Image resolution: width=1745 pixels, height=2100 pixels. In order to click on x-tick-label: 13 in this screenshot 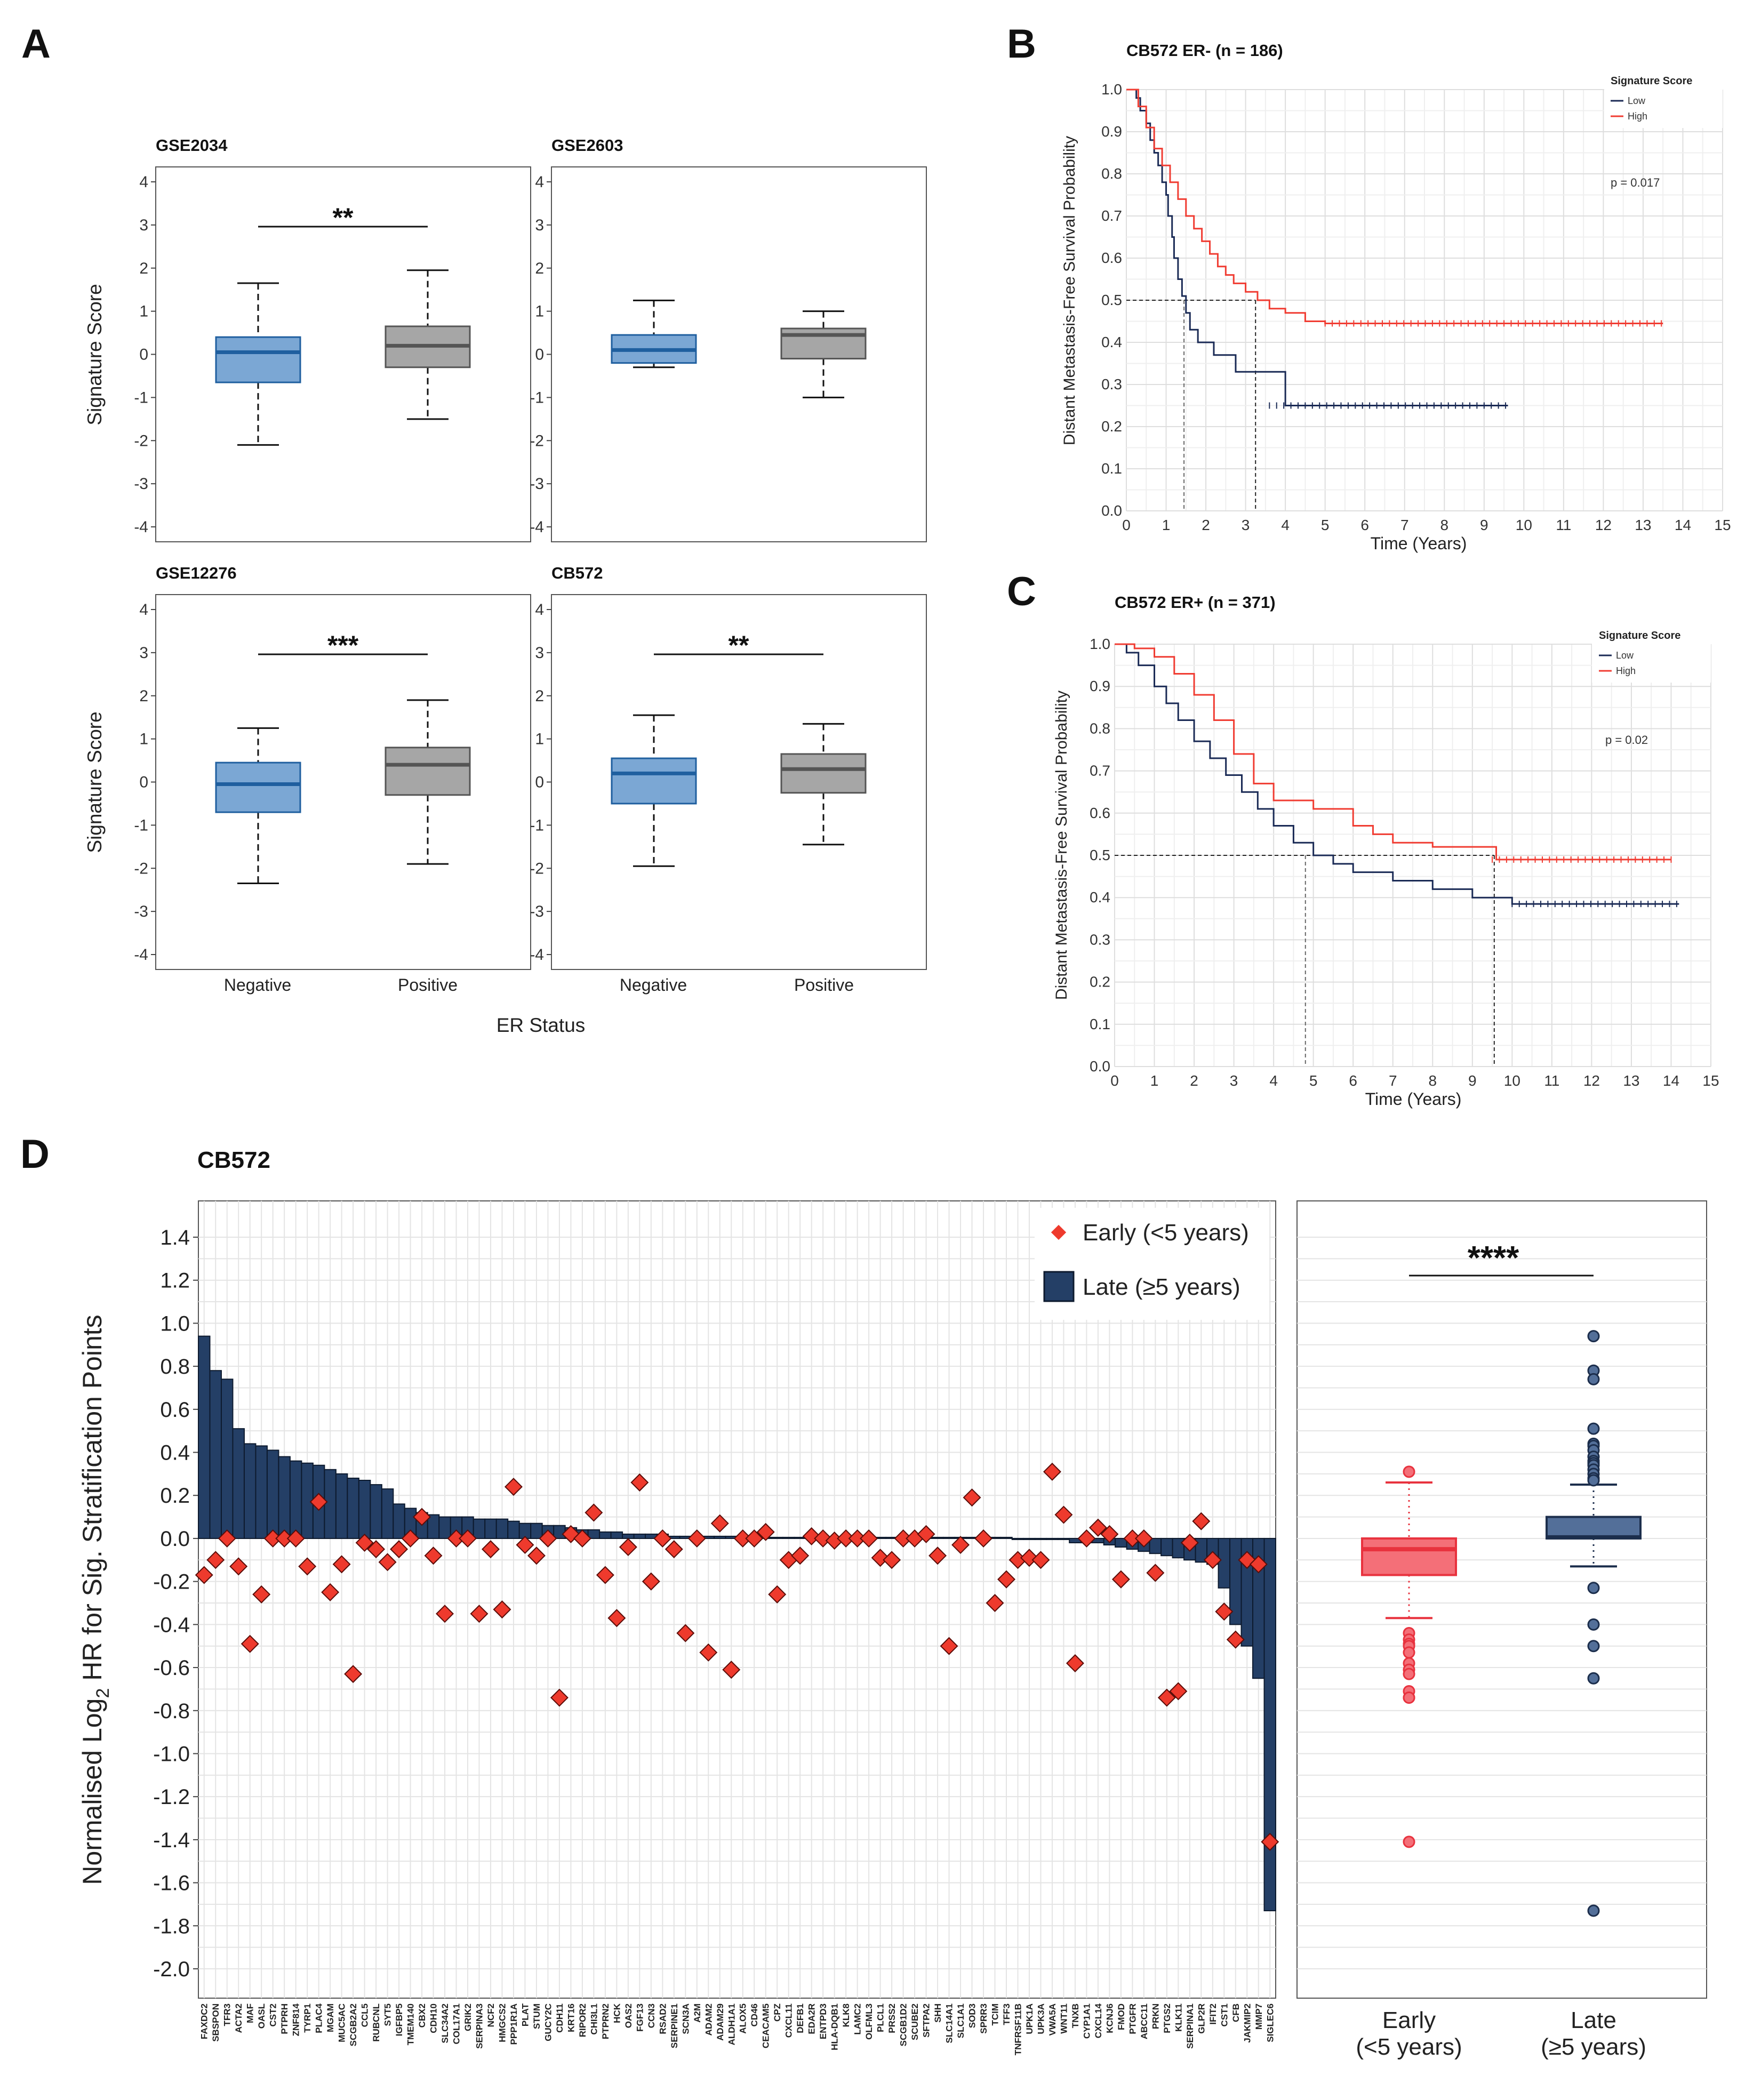, I will do `click(1643, 525)`.